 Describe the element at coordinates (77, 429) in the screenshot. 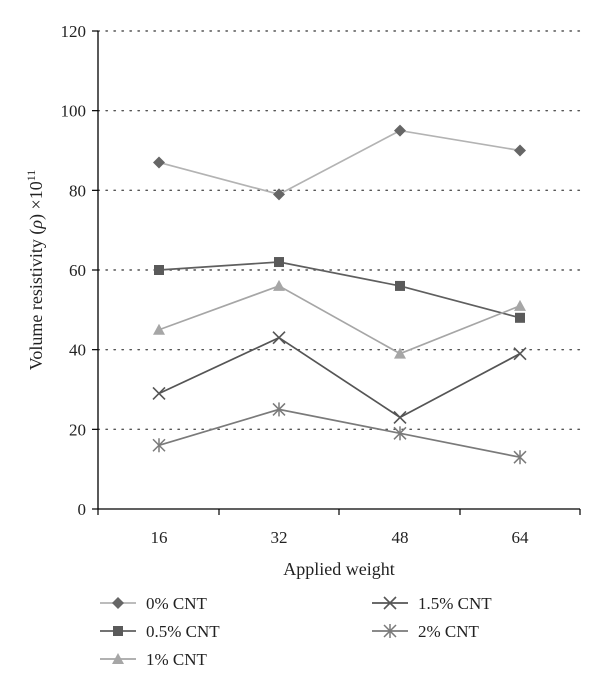

I see `y-tick-label: 20` at that location.